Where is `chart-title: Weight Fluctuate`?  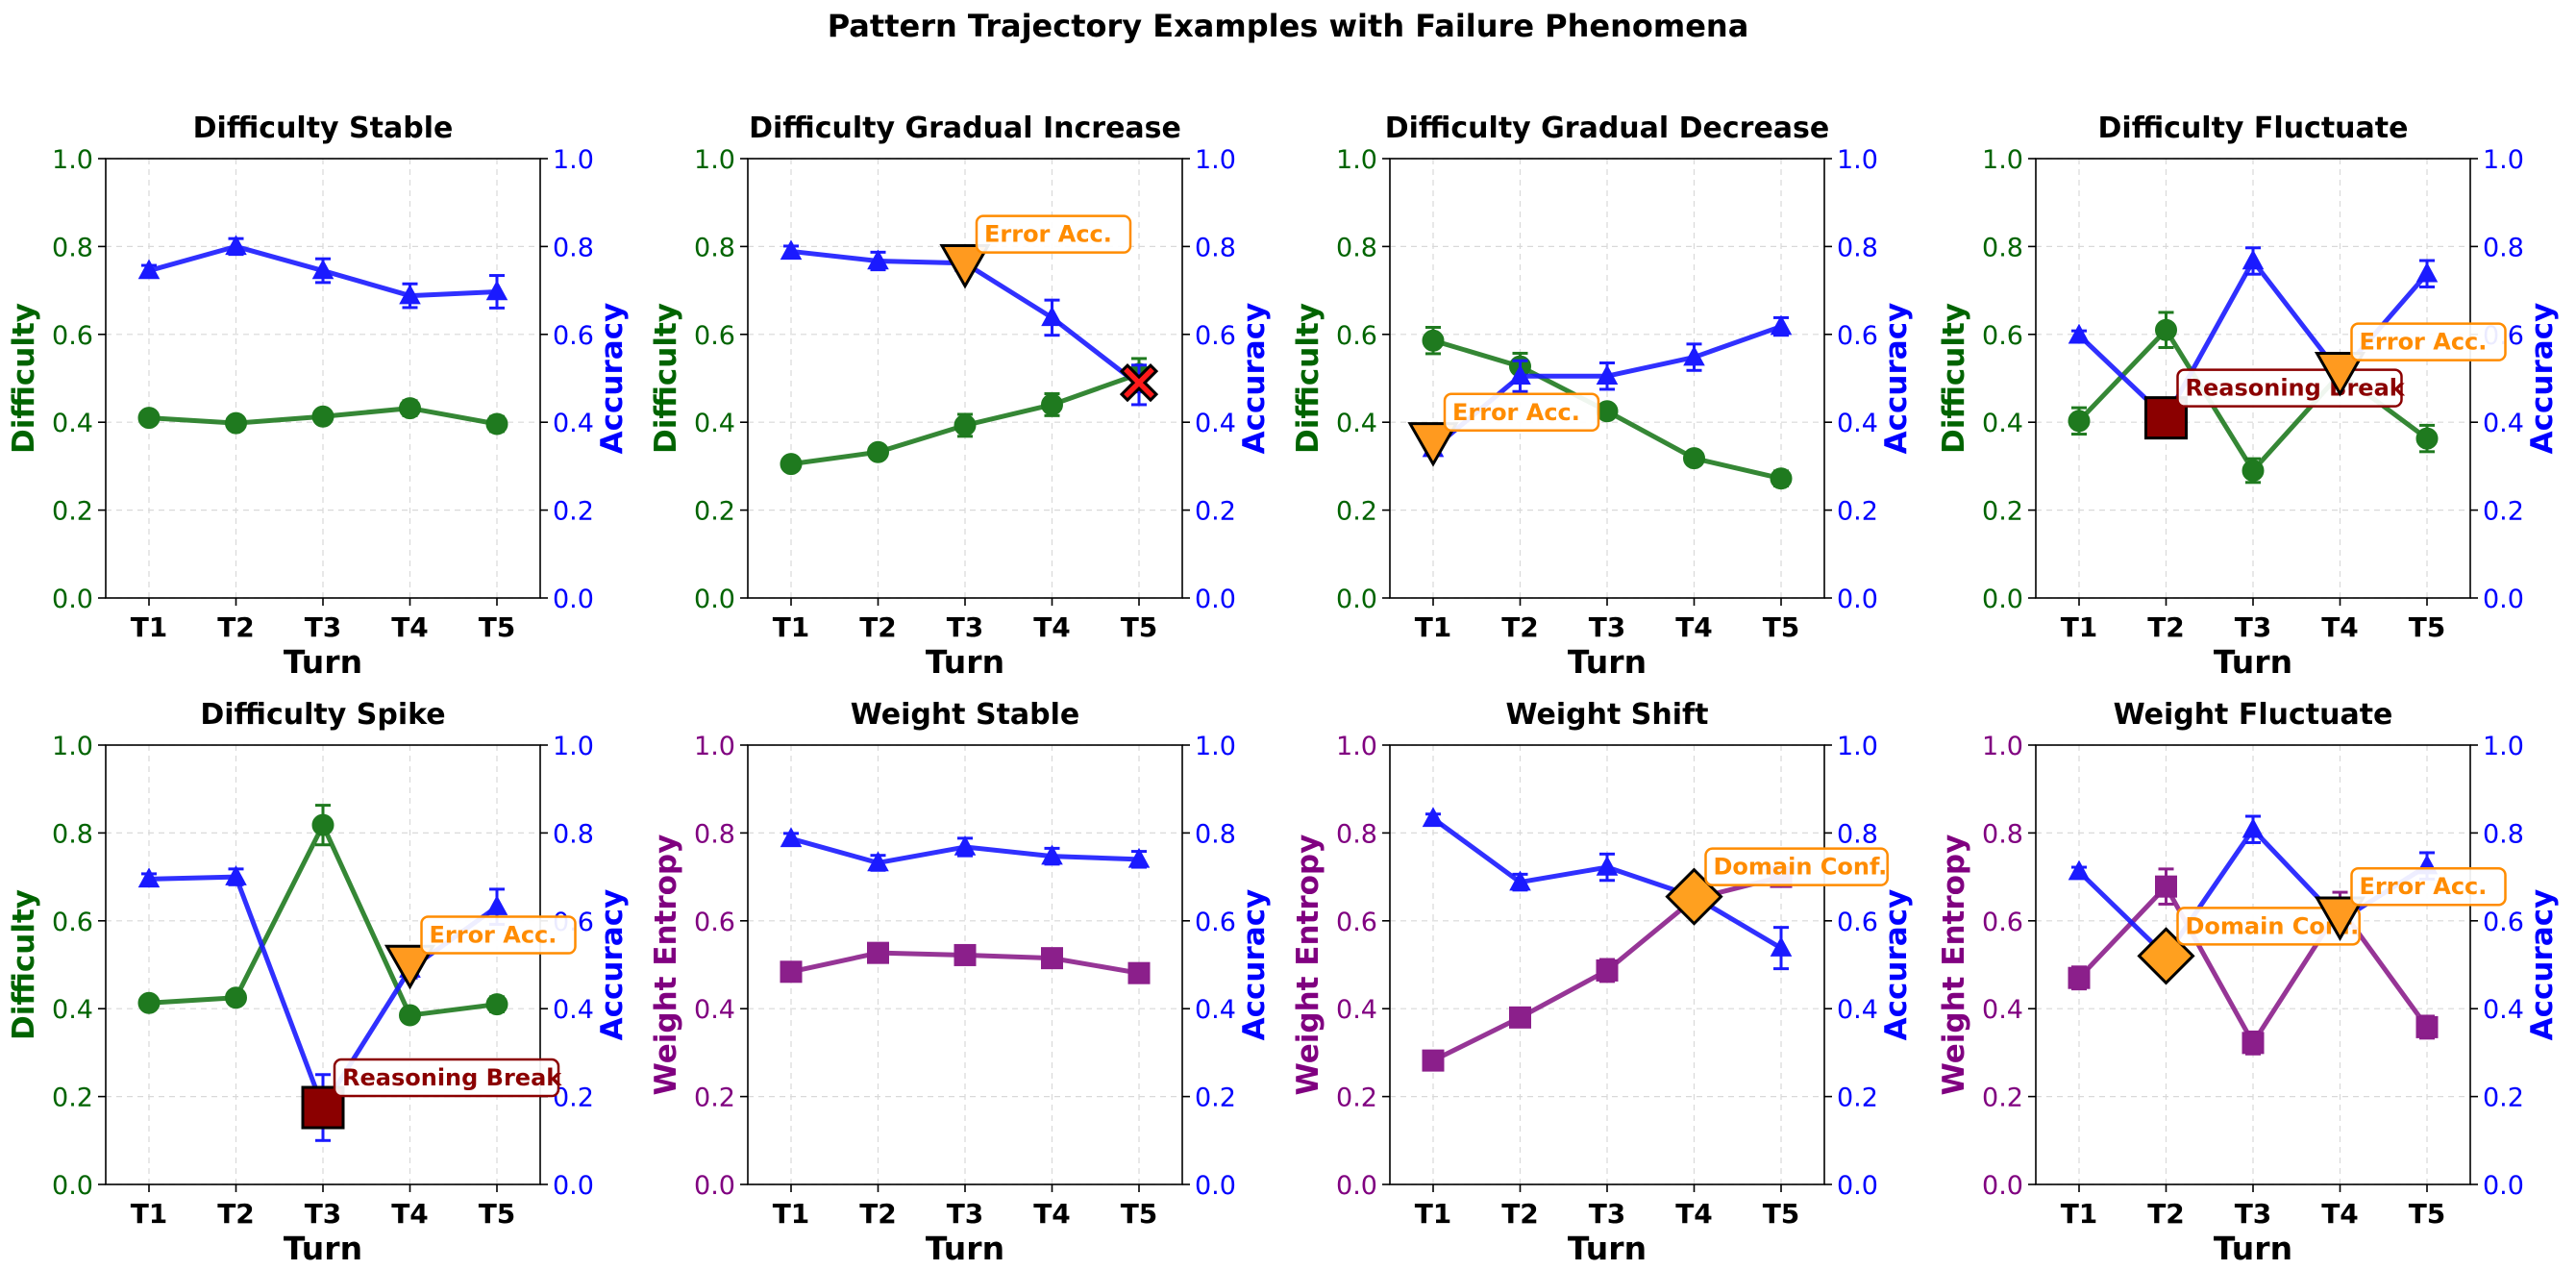
chart-title: Weight Fluctuate is located at coordinates (2253, 715).